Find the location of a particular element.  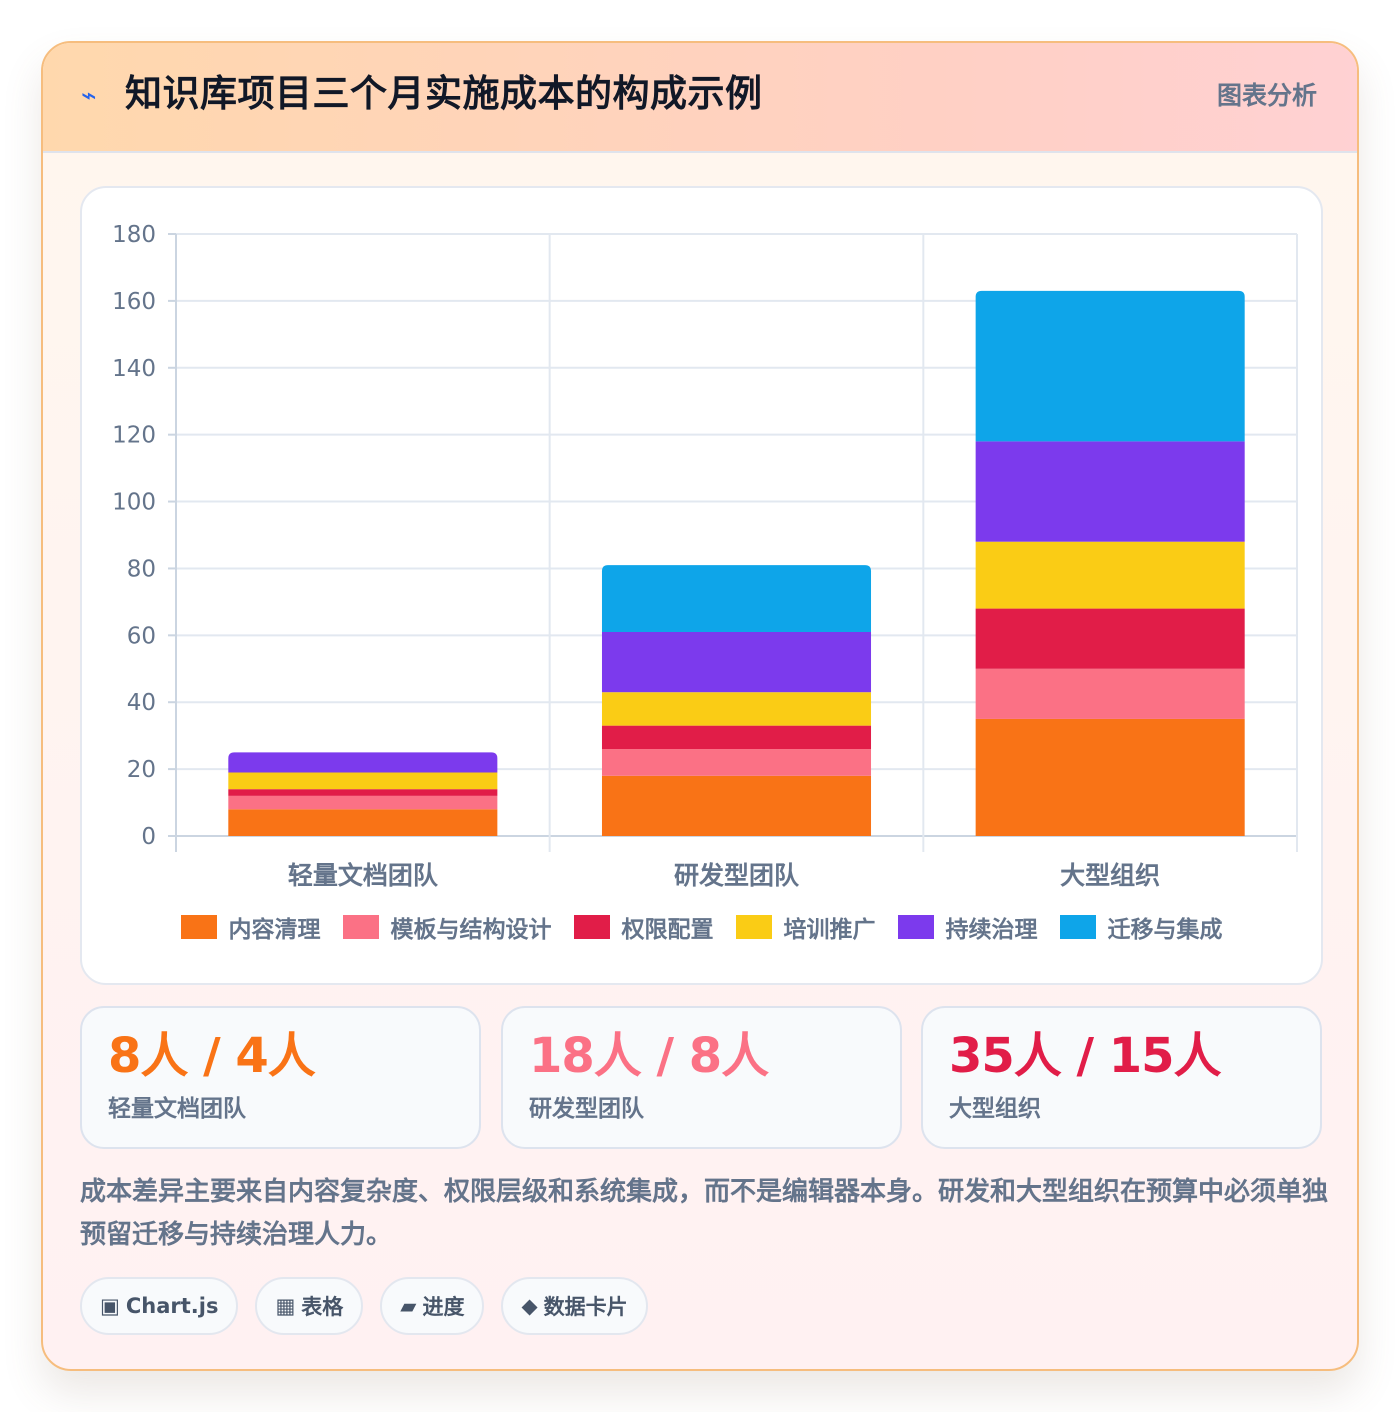

stat-cards: 8人 / 4人 轻量文档团队 18人 / 8人 研发型团队 35人 / 15人 大型组织 is located at coordinates (701, 1077).